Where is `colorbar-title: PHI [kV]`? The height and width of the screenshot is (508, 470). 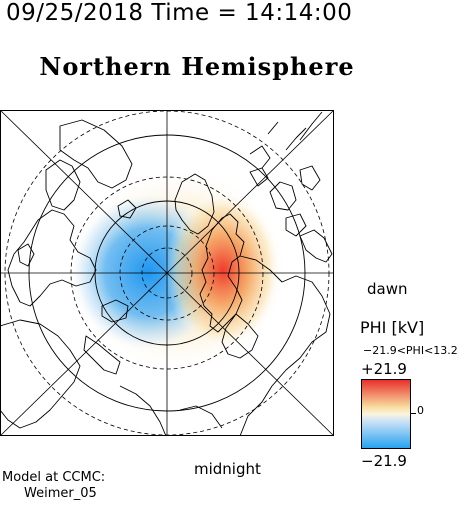 colorbar-title: PHI [kV] is located at coordinates (392, 327).